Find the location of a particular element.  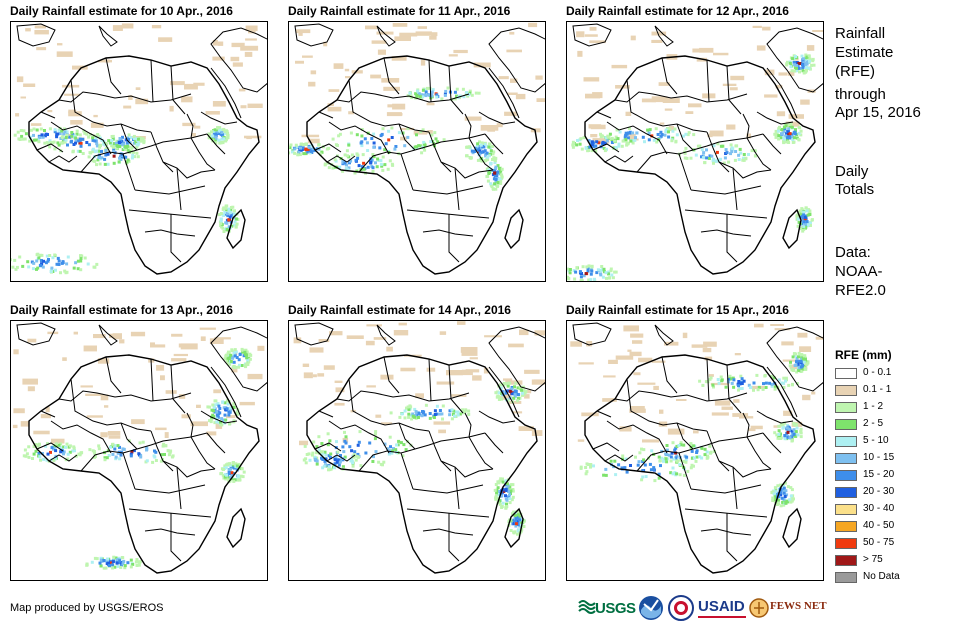

map-background is located at coordinates (139, 151).